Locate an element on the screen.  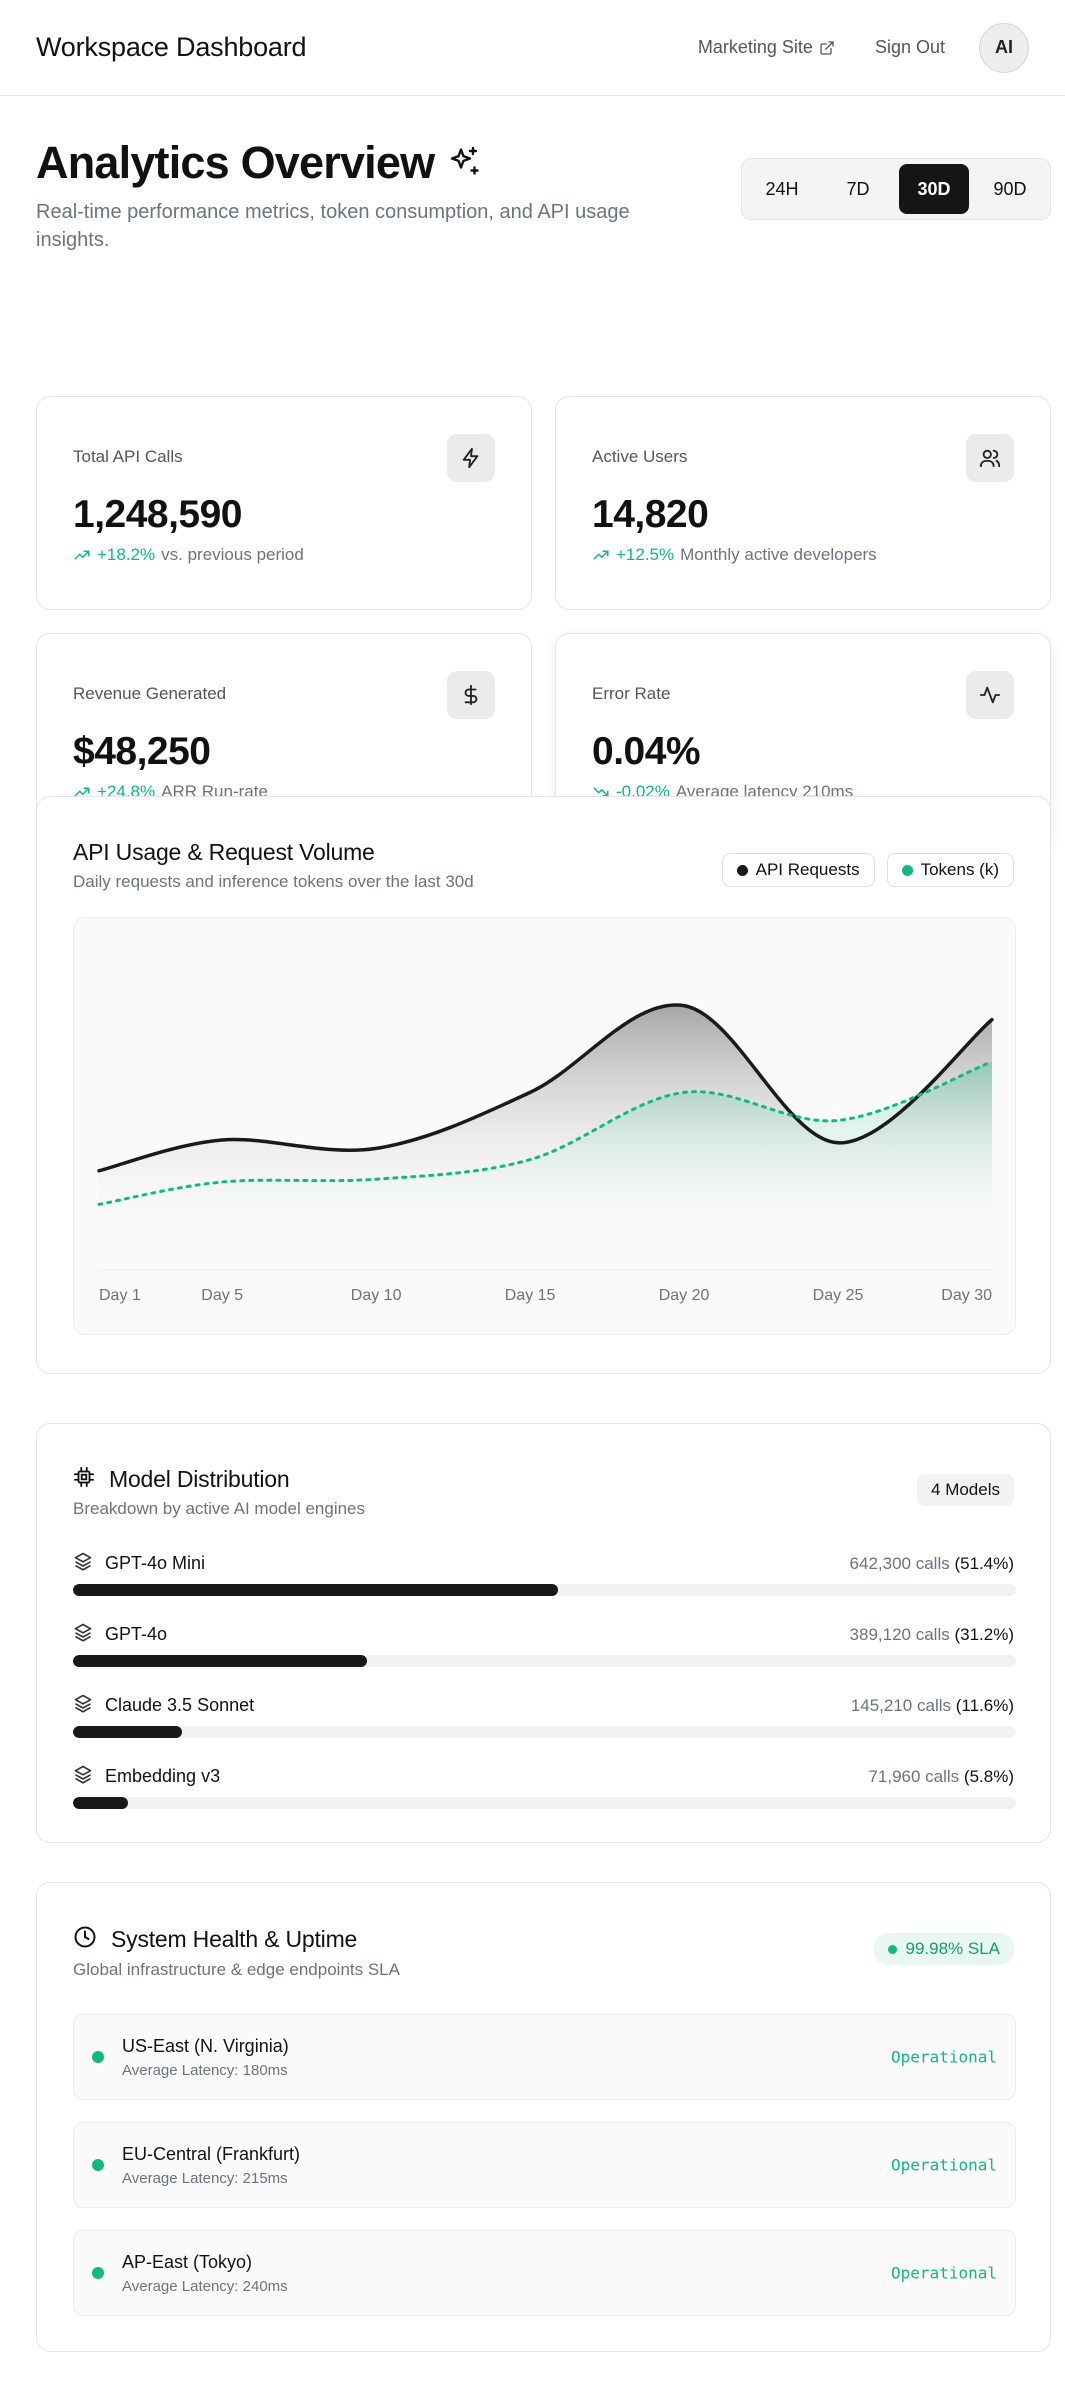
kpi-label: Active Users is located at coordinates (640, 456).